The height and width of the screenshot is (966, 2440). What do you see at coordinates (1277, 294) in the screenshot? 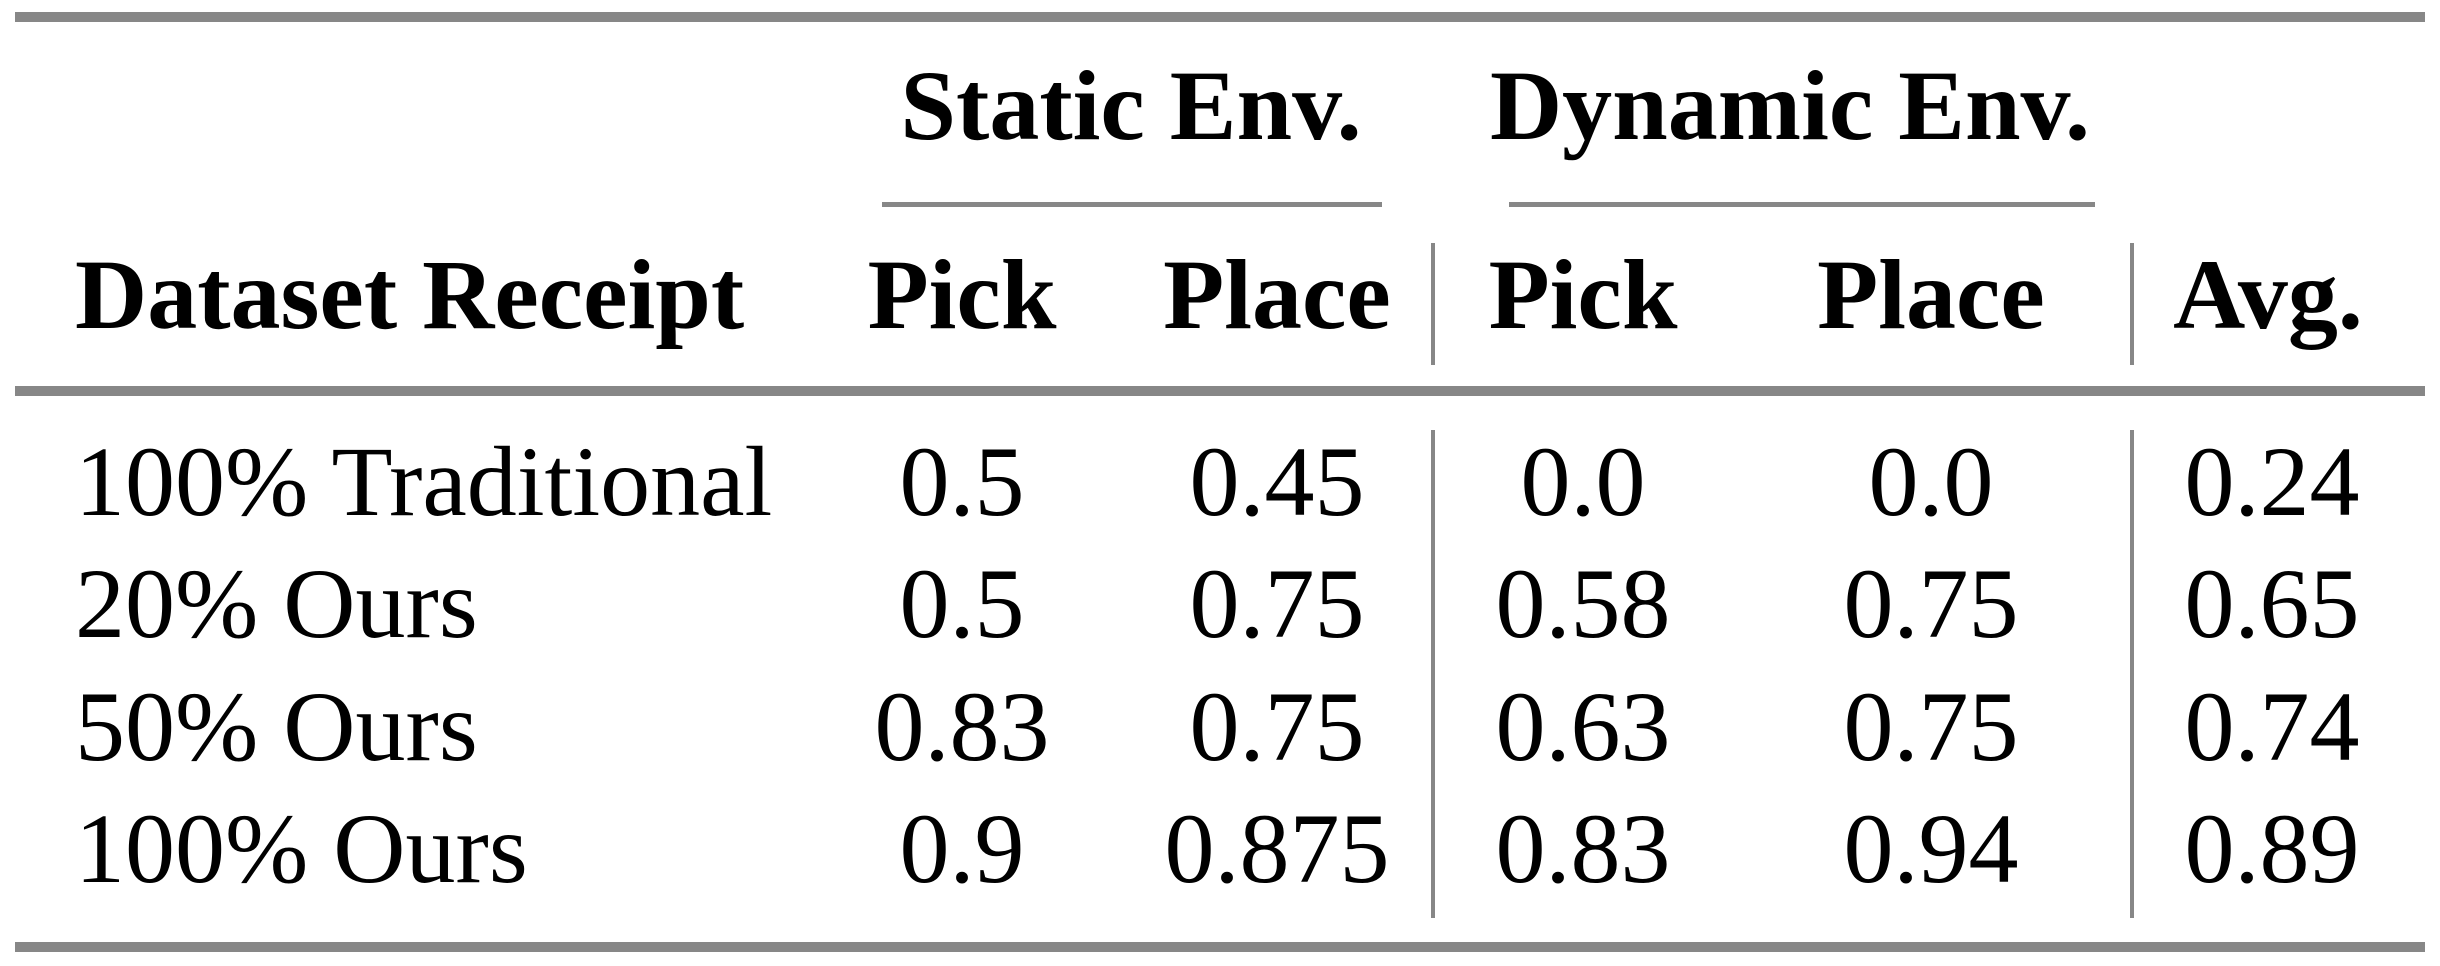
I see `header-static-place: Place` at bounding box center [1277, 294].